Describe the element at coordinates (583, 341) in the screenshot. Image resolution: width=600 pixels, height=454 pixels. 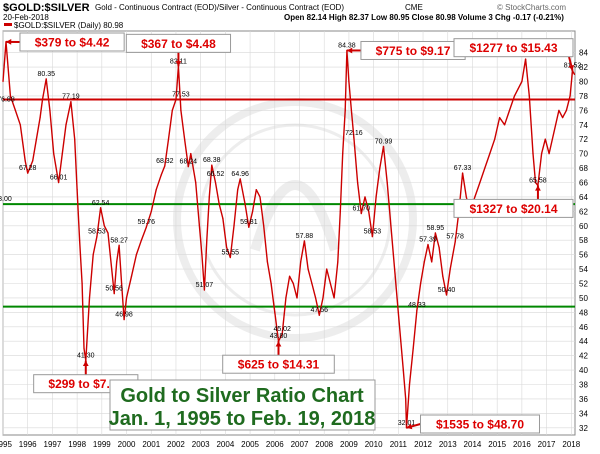
I see `y-tick-label-44: 44` at that location.